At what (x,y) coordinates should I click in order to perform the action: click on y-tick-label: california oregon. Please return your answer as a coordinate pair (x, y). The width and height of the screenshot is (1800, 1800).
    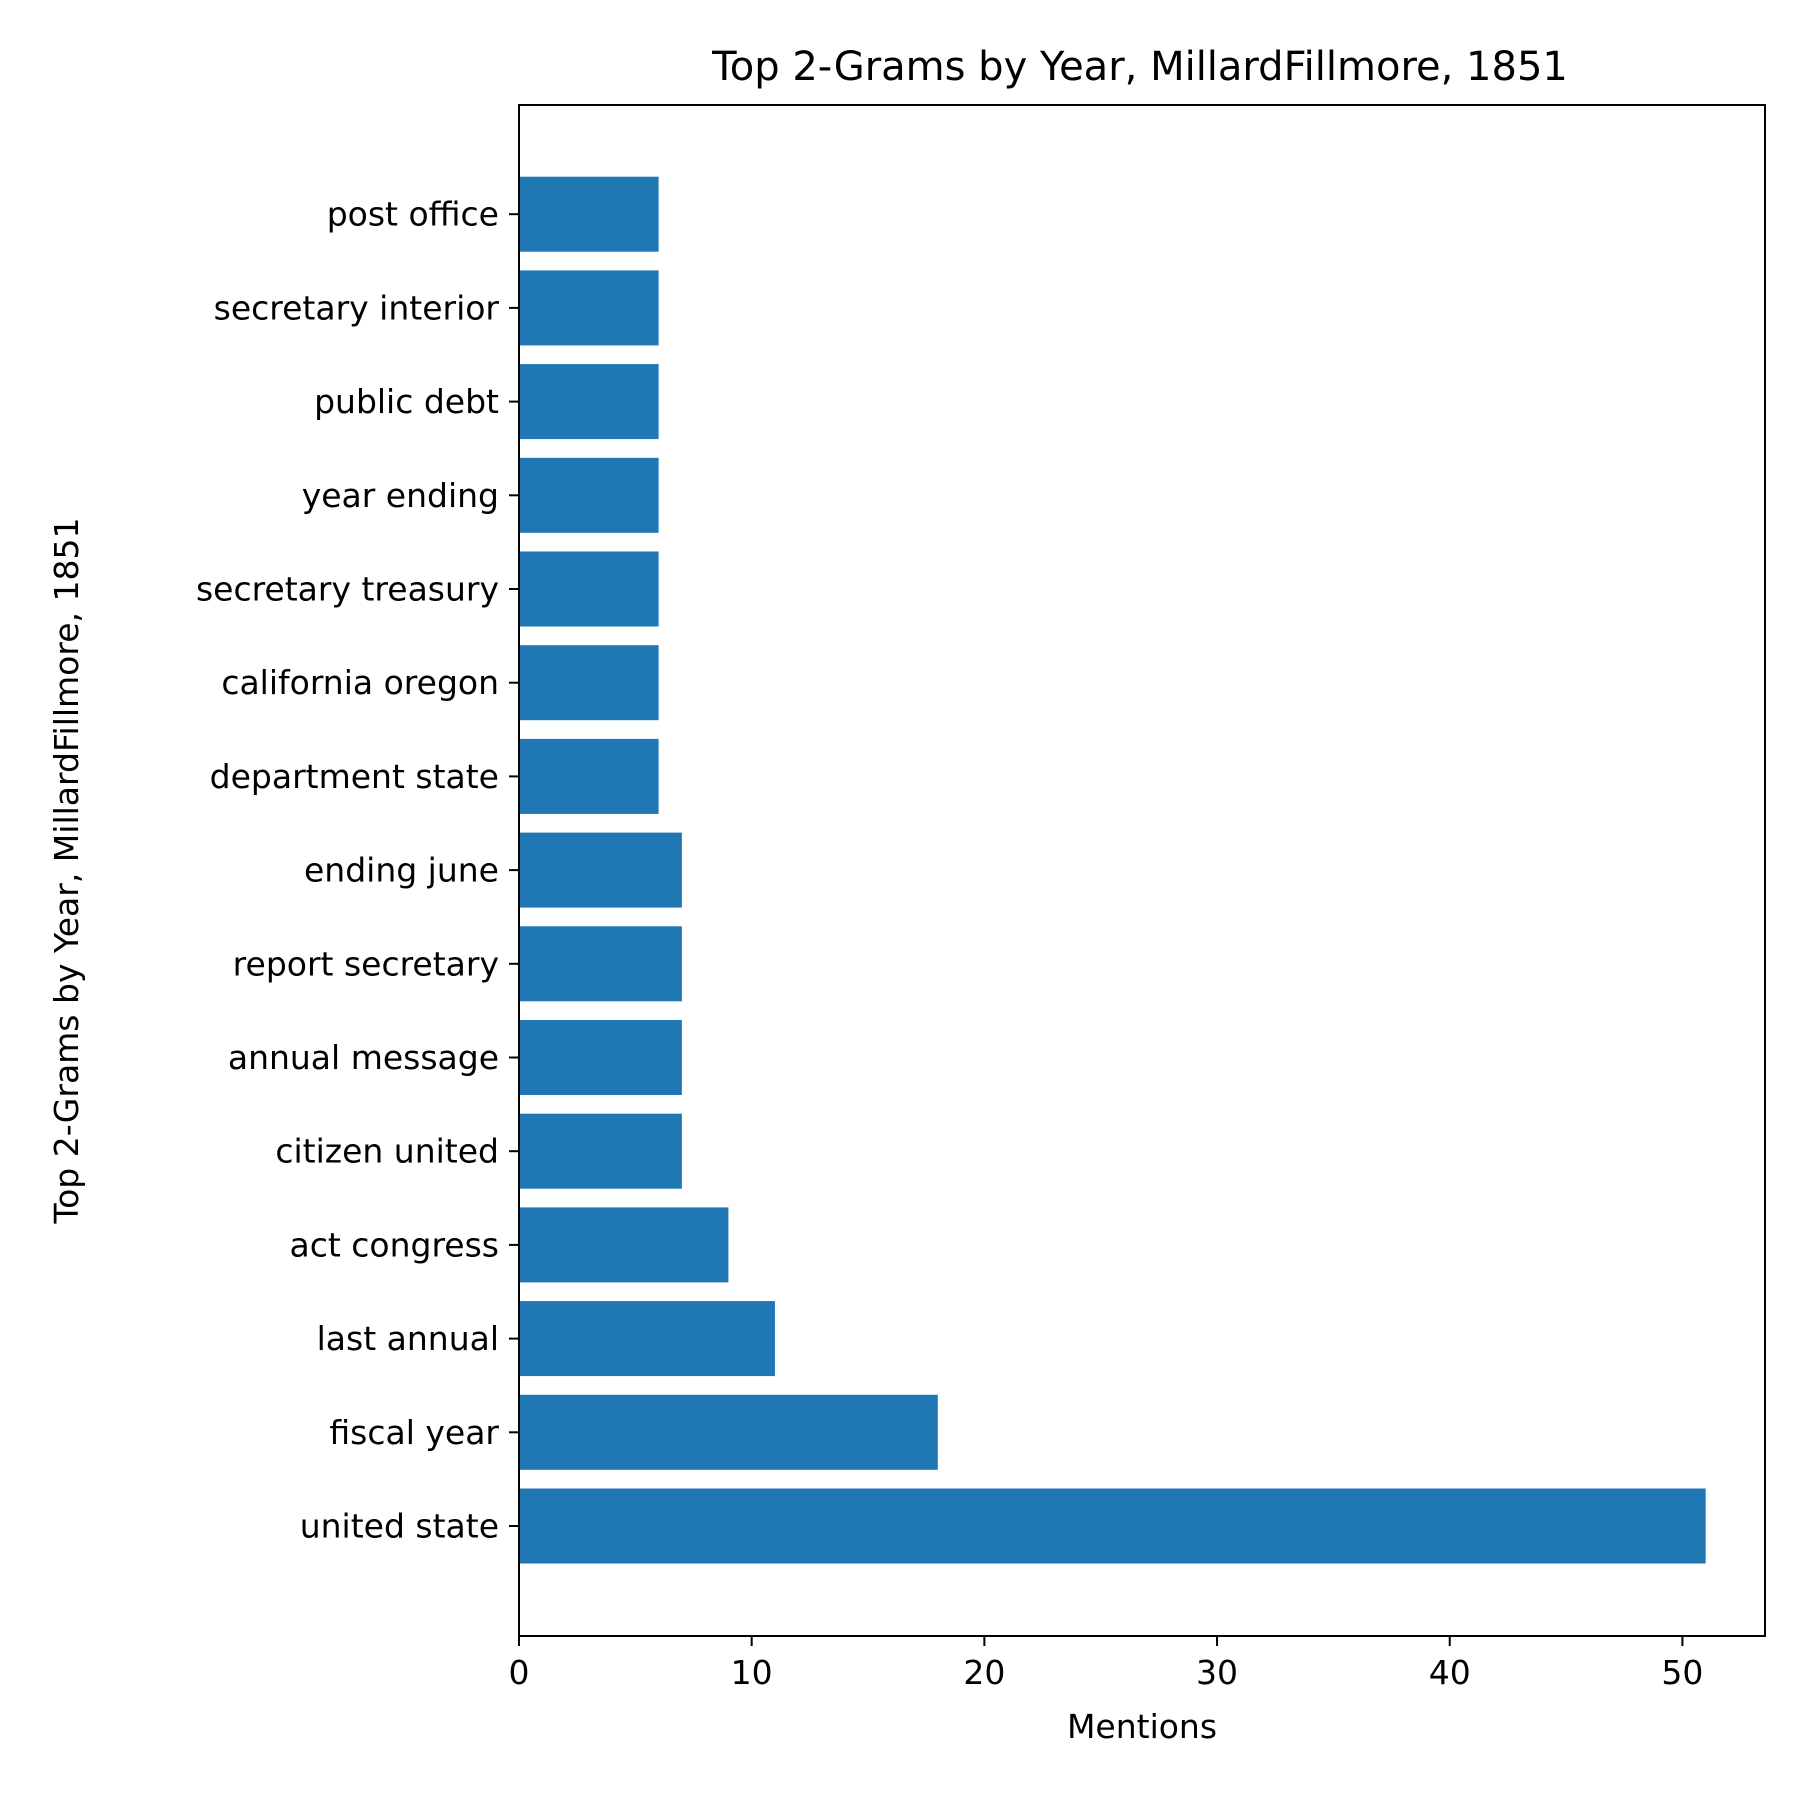
    Looking at the image, I should click on (360, 682).